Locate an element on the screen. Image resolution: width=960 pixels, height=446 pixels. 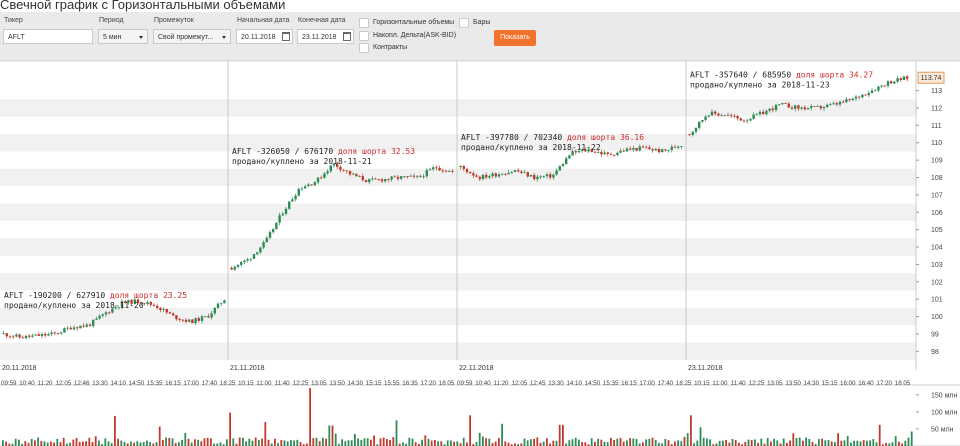
show-button: Показать is located at coordinates (515, 38).